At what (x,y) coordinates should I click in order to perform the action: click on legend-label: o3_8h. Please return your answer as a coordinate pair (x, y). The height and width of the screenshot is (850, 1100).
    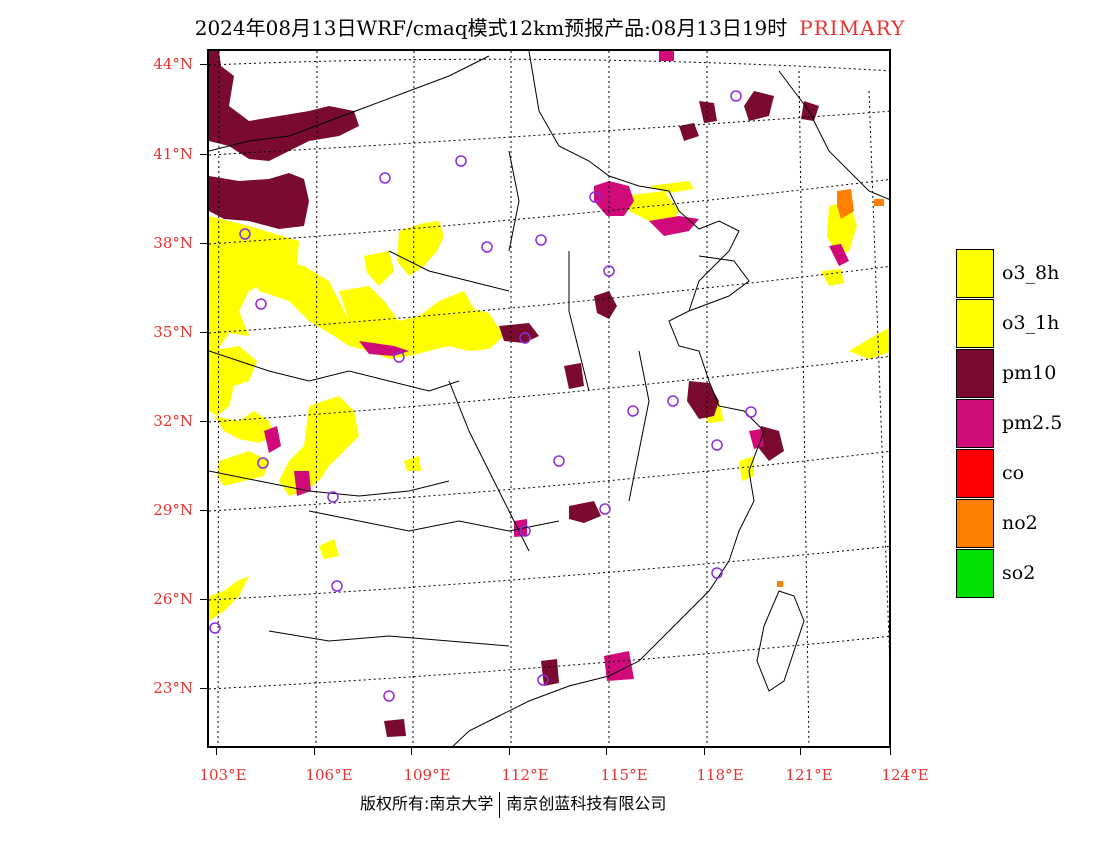
    Looking at the image, I should click on (1031, 273).